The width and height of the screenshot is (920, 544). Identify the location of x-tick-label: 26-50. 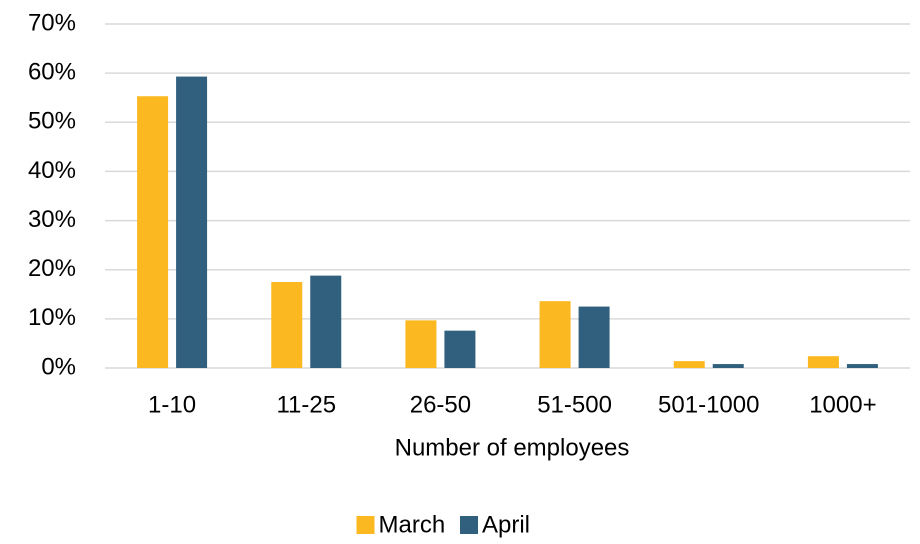
(440, 404).